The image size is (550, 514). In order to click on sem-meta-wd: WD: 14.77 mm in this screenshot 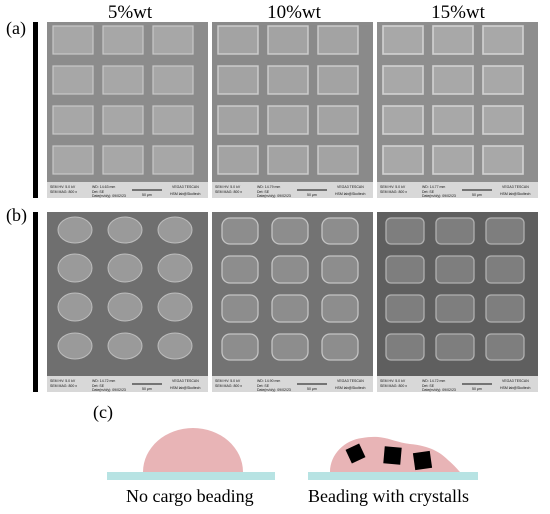, I will do `click(433, 187)`.